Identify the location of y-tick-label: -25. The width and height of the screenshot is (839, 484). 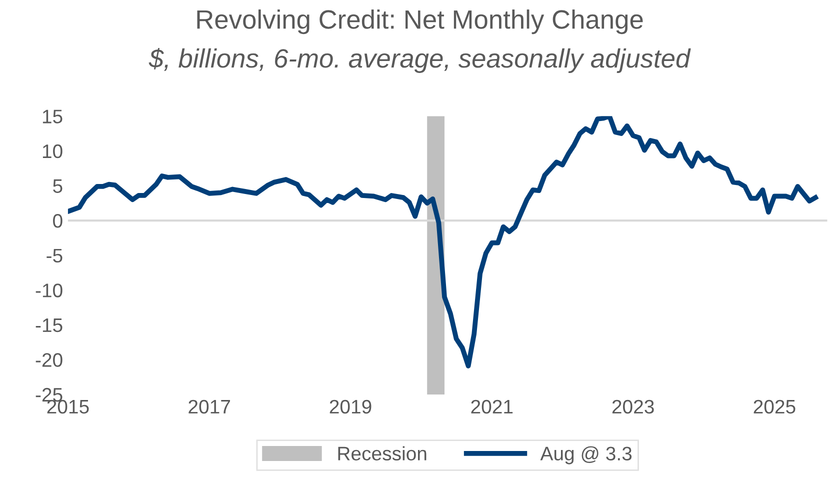
(49, 395).